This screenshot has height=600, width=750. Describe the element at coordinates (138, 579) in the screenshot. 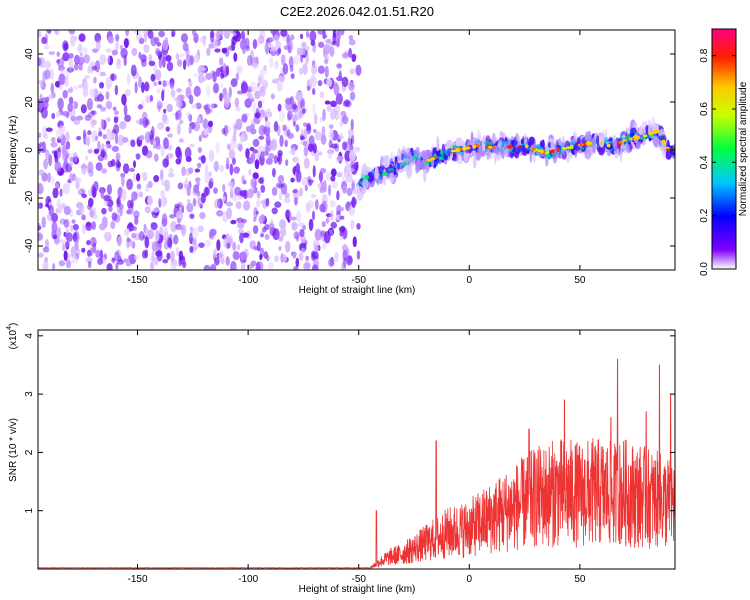

I see `snr-xtick-label: -150` at that location.